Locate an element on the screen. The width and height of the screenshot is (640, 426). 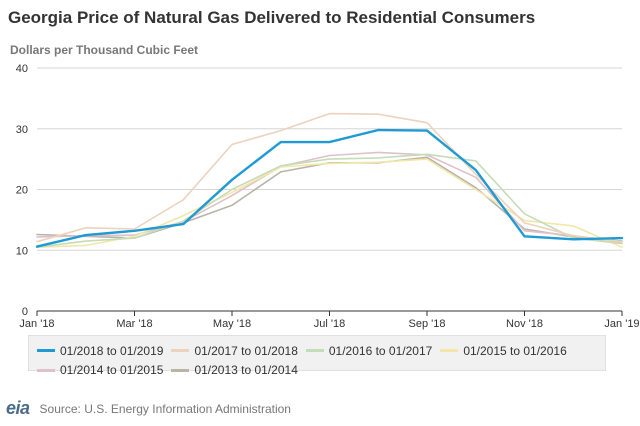
y-tick-label: 30 is located at coordinates (22, 130).